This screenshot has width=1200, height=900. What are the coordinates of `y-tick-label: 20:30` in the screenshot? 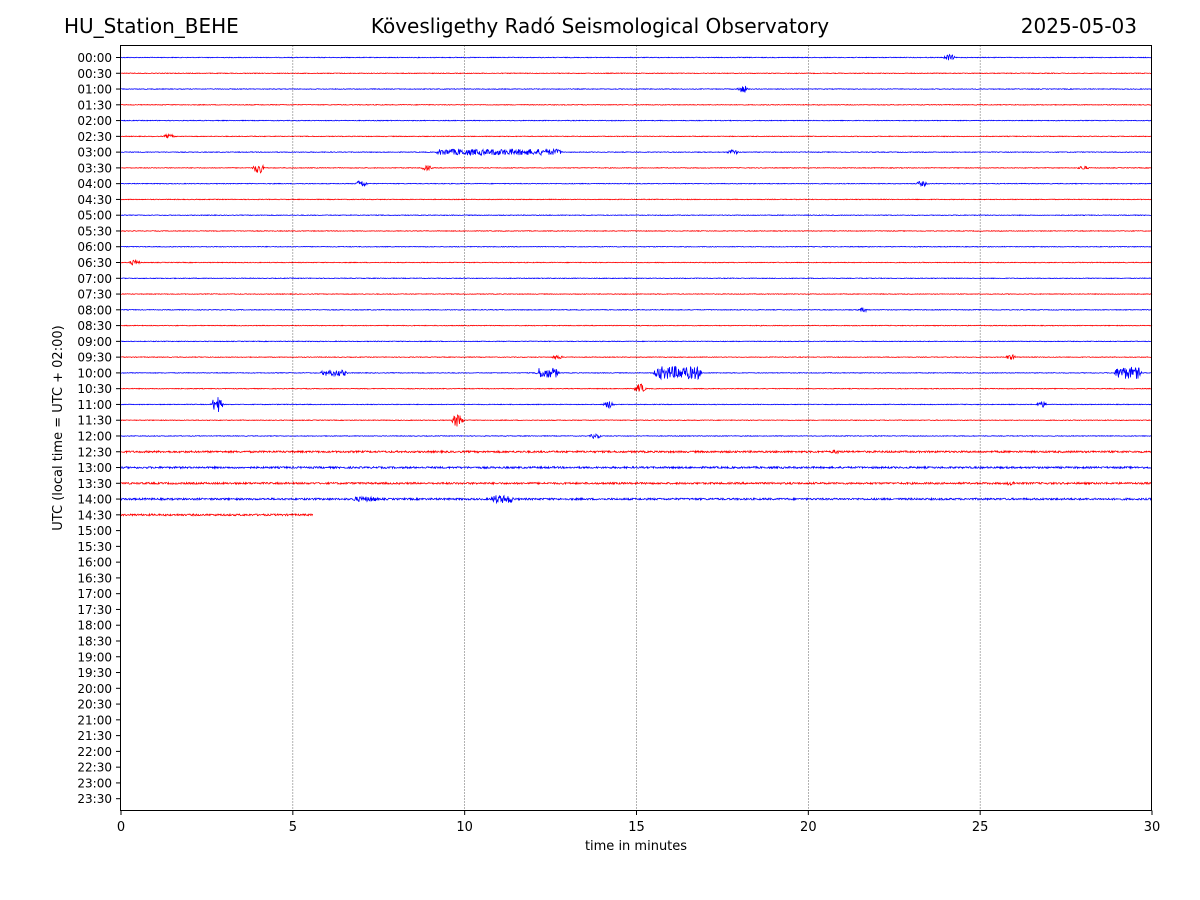 It's located at (94, 705).